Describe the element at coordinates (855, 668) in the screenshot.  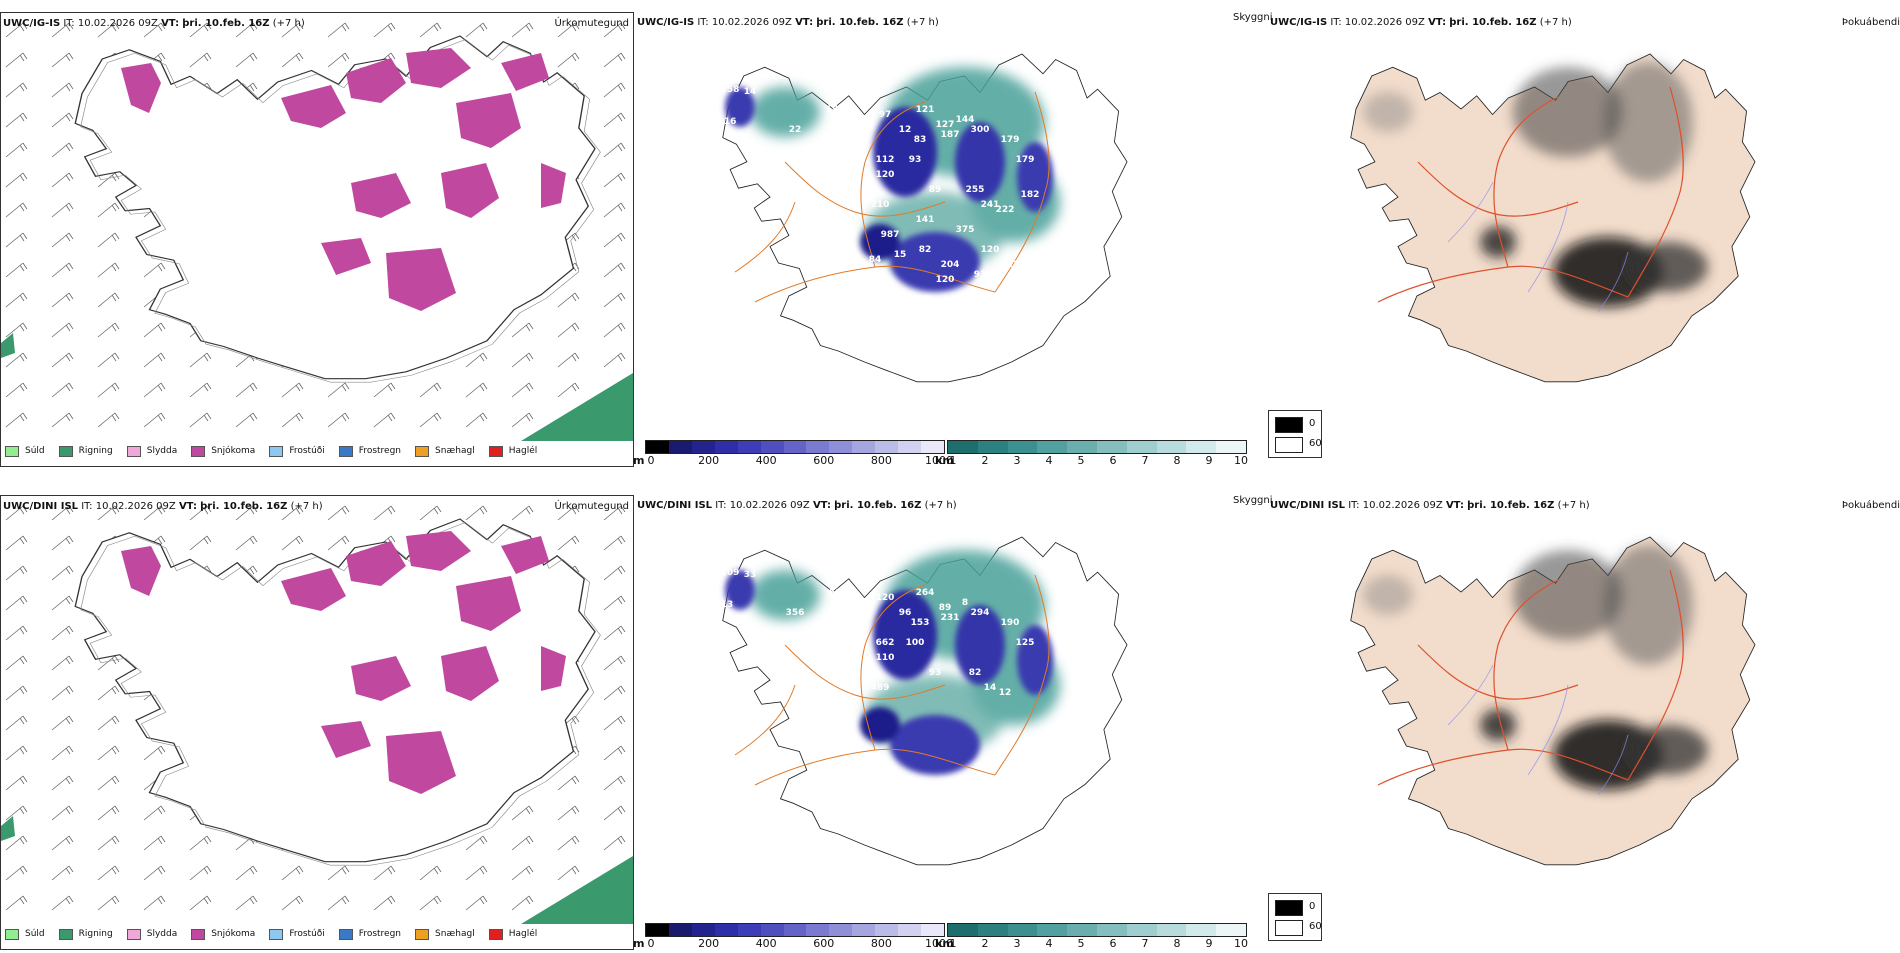
I see `visibility-value: 75` at that location.